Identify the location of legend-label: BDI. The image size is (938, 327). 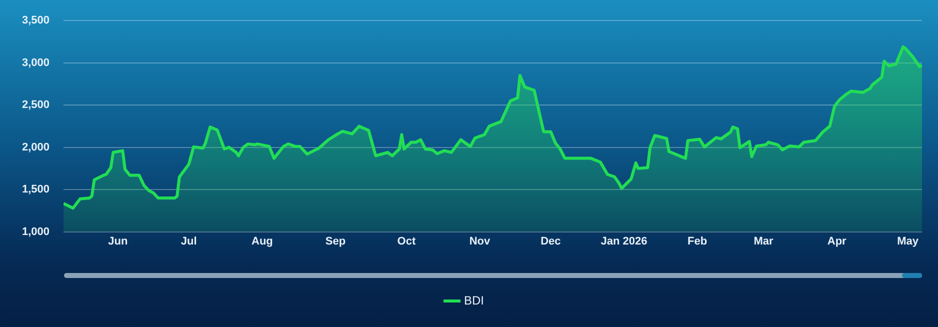
(474, 300).